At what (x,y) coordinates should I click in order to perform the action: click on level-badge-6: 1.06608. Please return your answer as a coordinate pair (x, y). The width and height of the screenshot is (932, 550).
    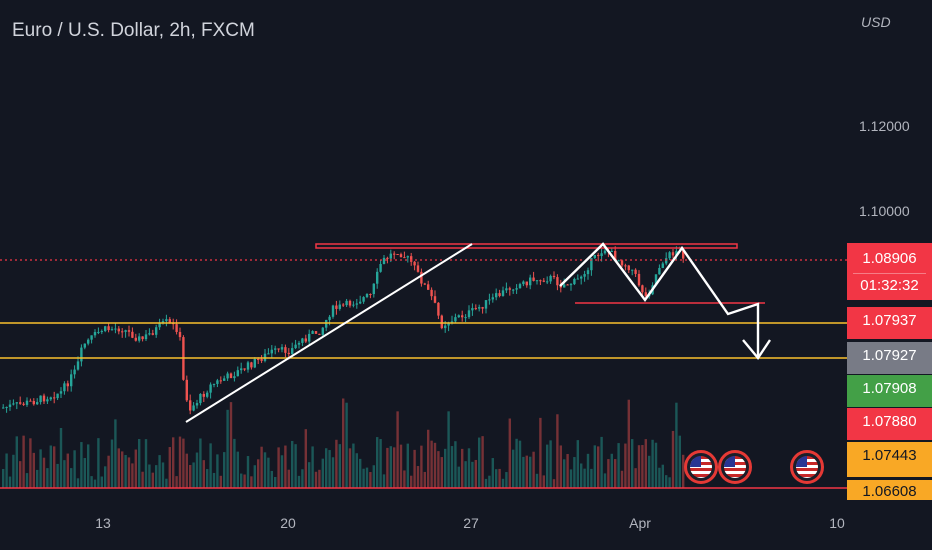
    Looking at the image, I should click on (889, 490).